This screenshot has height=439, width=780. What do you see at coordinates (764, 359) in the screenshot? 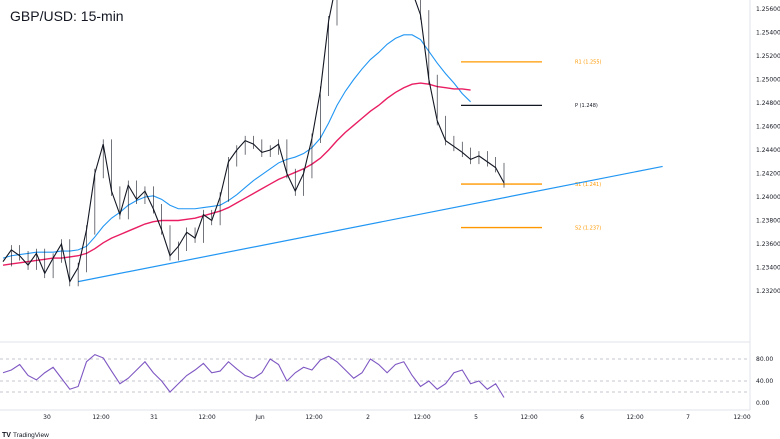
I see `rsi-tick-label: 80.00` at bounding box center [764, 359].